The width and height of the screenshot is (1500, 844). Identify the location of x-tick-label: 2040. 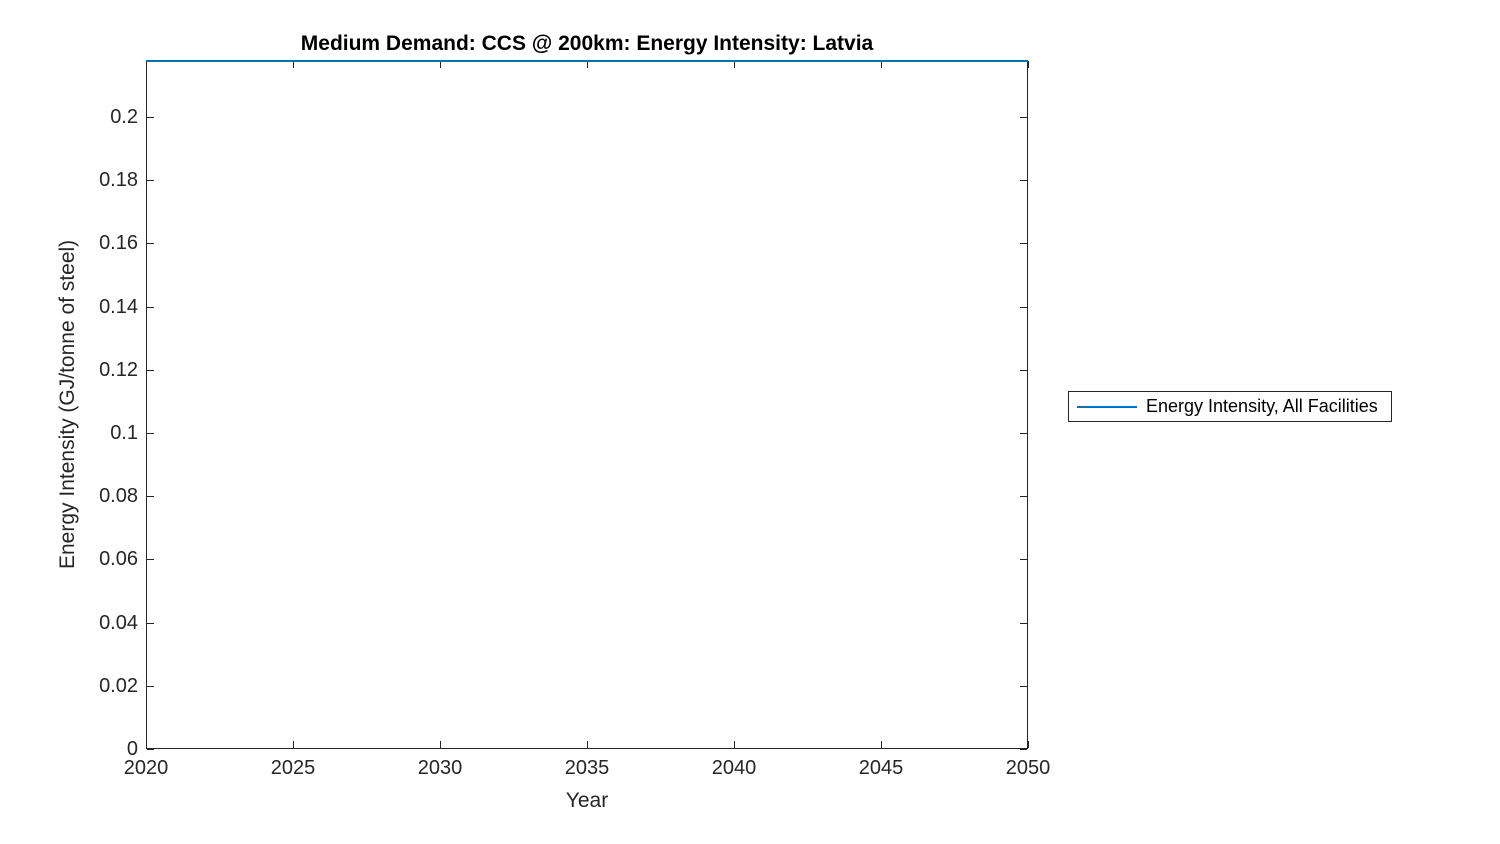
(734, 768).